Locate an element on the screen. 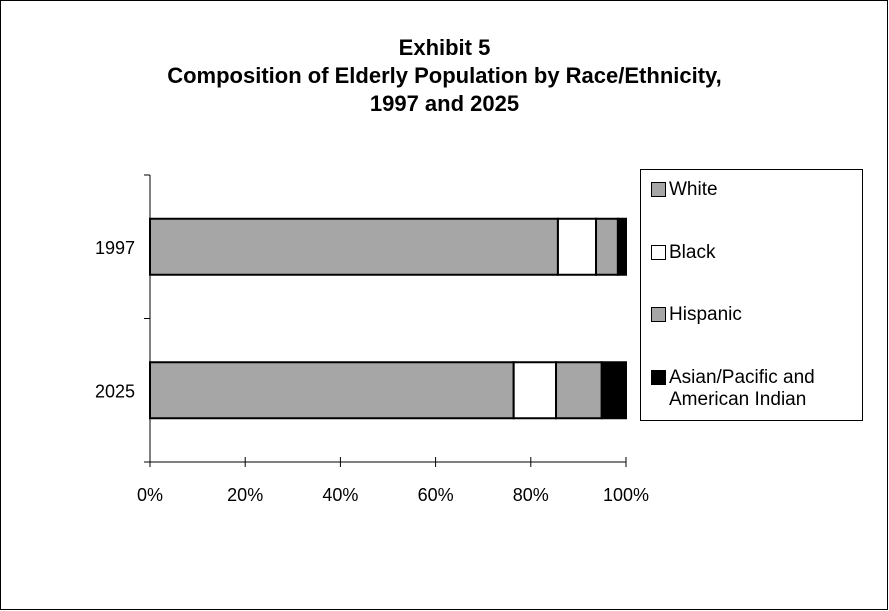 The height and width of the screenshot is (611, 889). legend-swatch-black is located at coordinates (658, 252).